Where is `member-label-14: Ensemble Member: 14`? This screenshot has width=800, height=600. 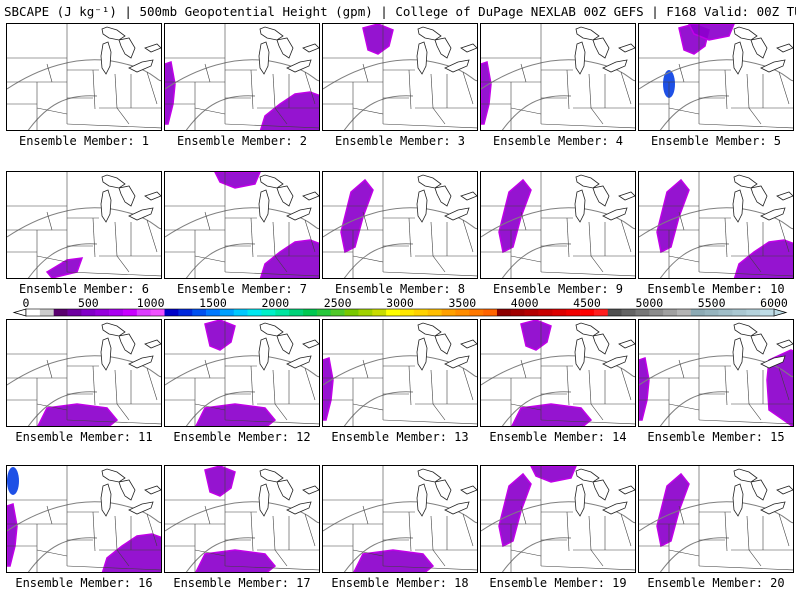 member-label-14: Ensemble Member: 14 is located at coordinates (558, 437).